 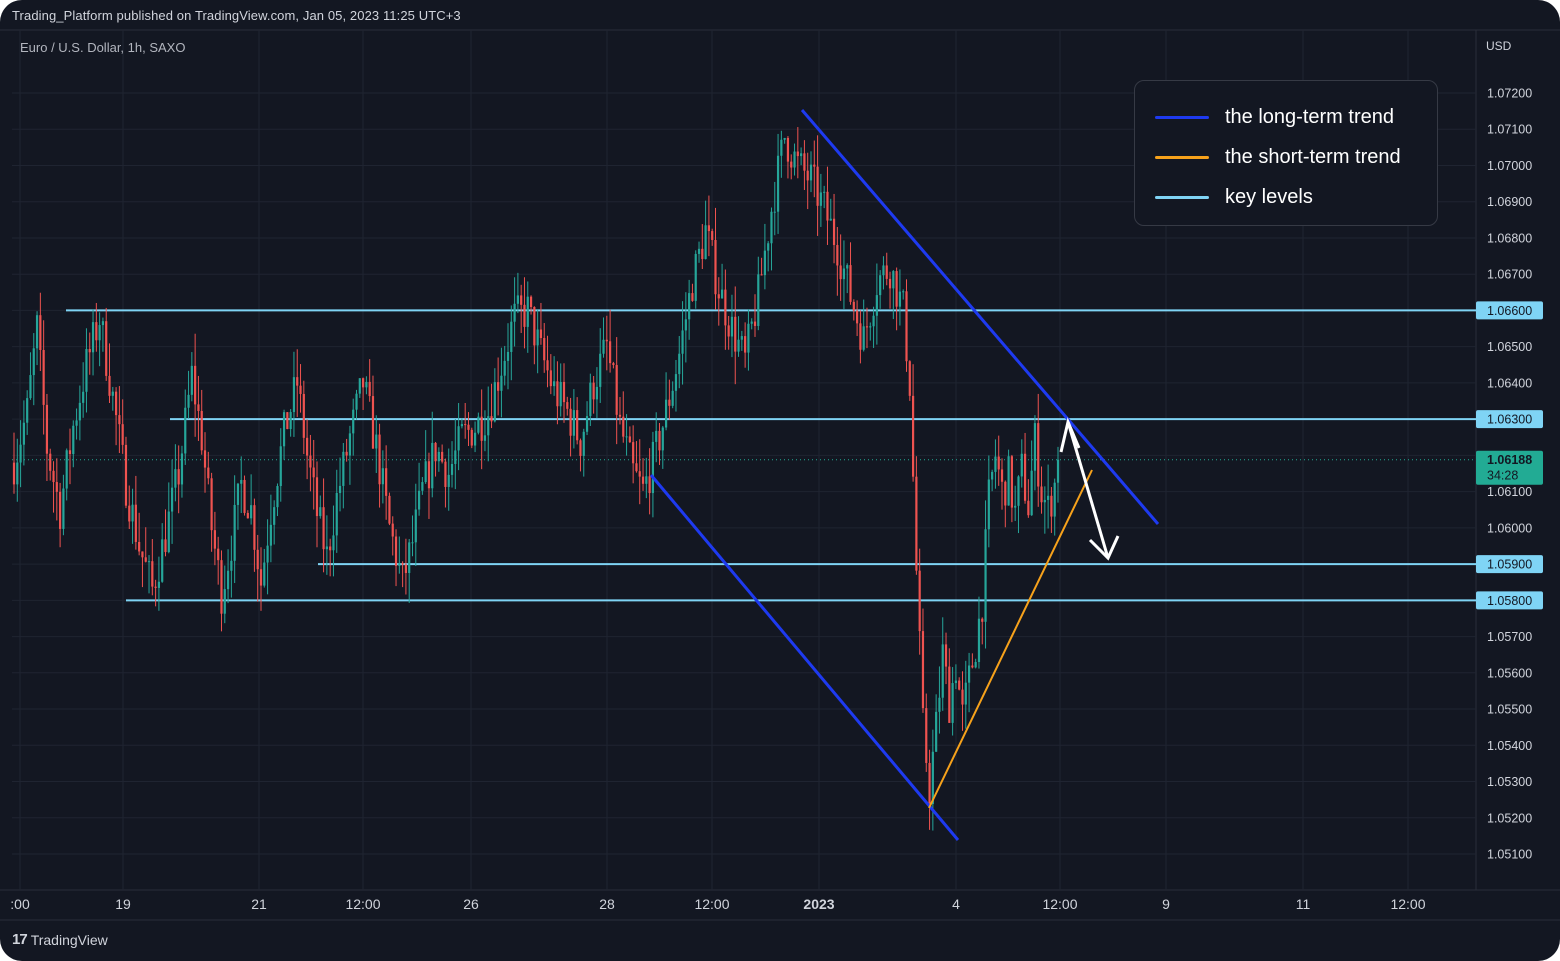 What do you see at coordinates (1509, 311) in the screenshot?
I see `key-level-badge-label: 1.06600` at bounding box center [1509, 311].